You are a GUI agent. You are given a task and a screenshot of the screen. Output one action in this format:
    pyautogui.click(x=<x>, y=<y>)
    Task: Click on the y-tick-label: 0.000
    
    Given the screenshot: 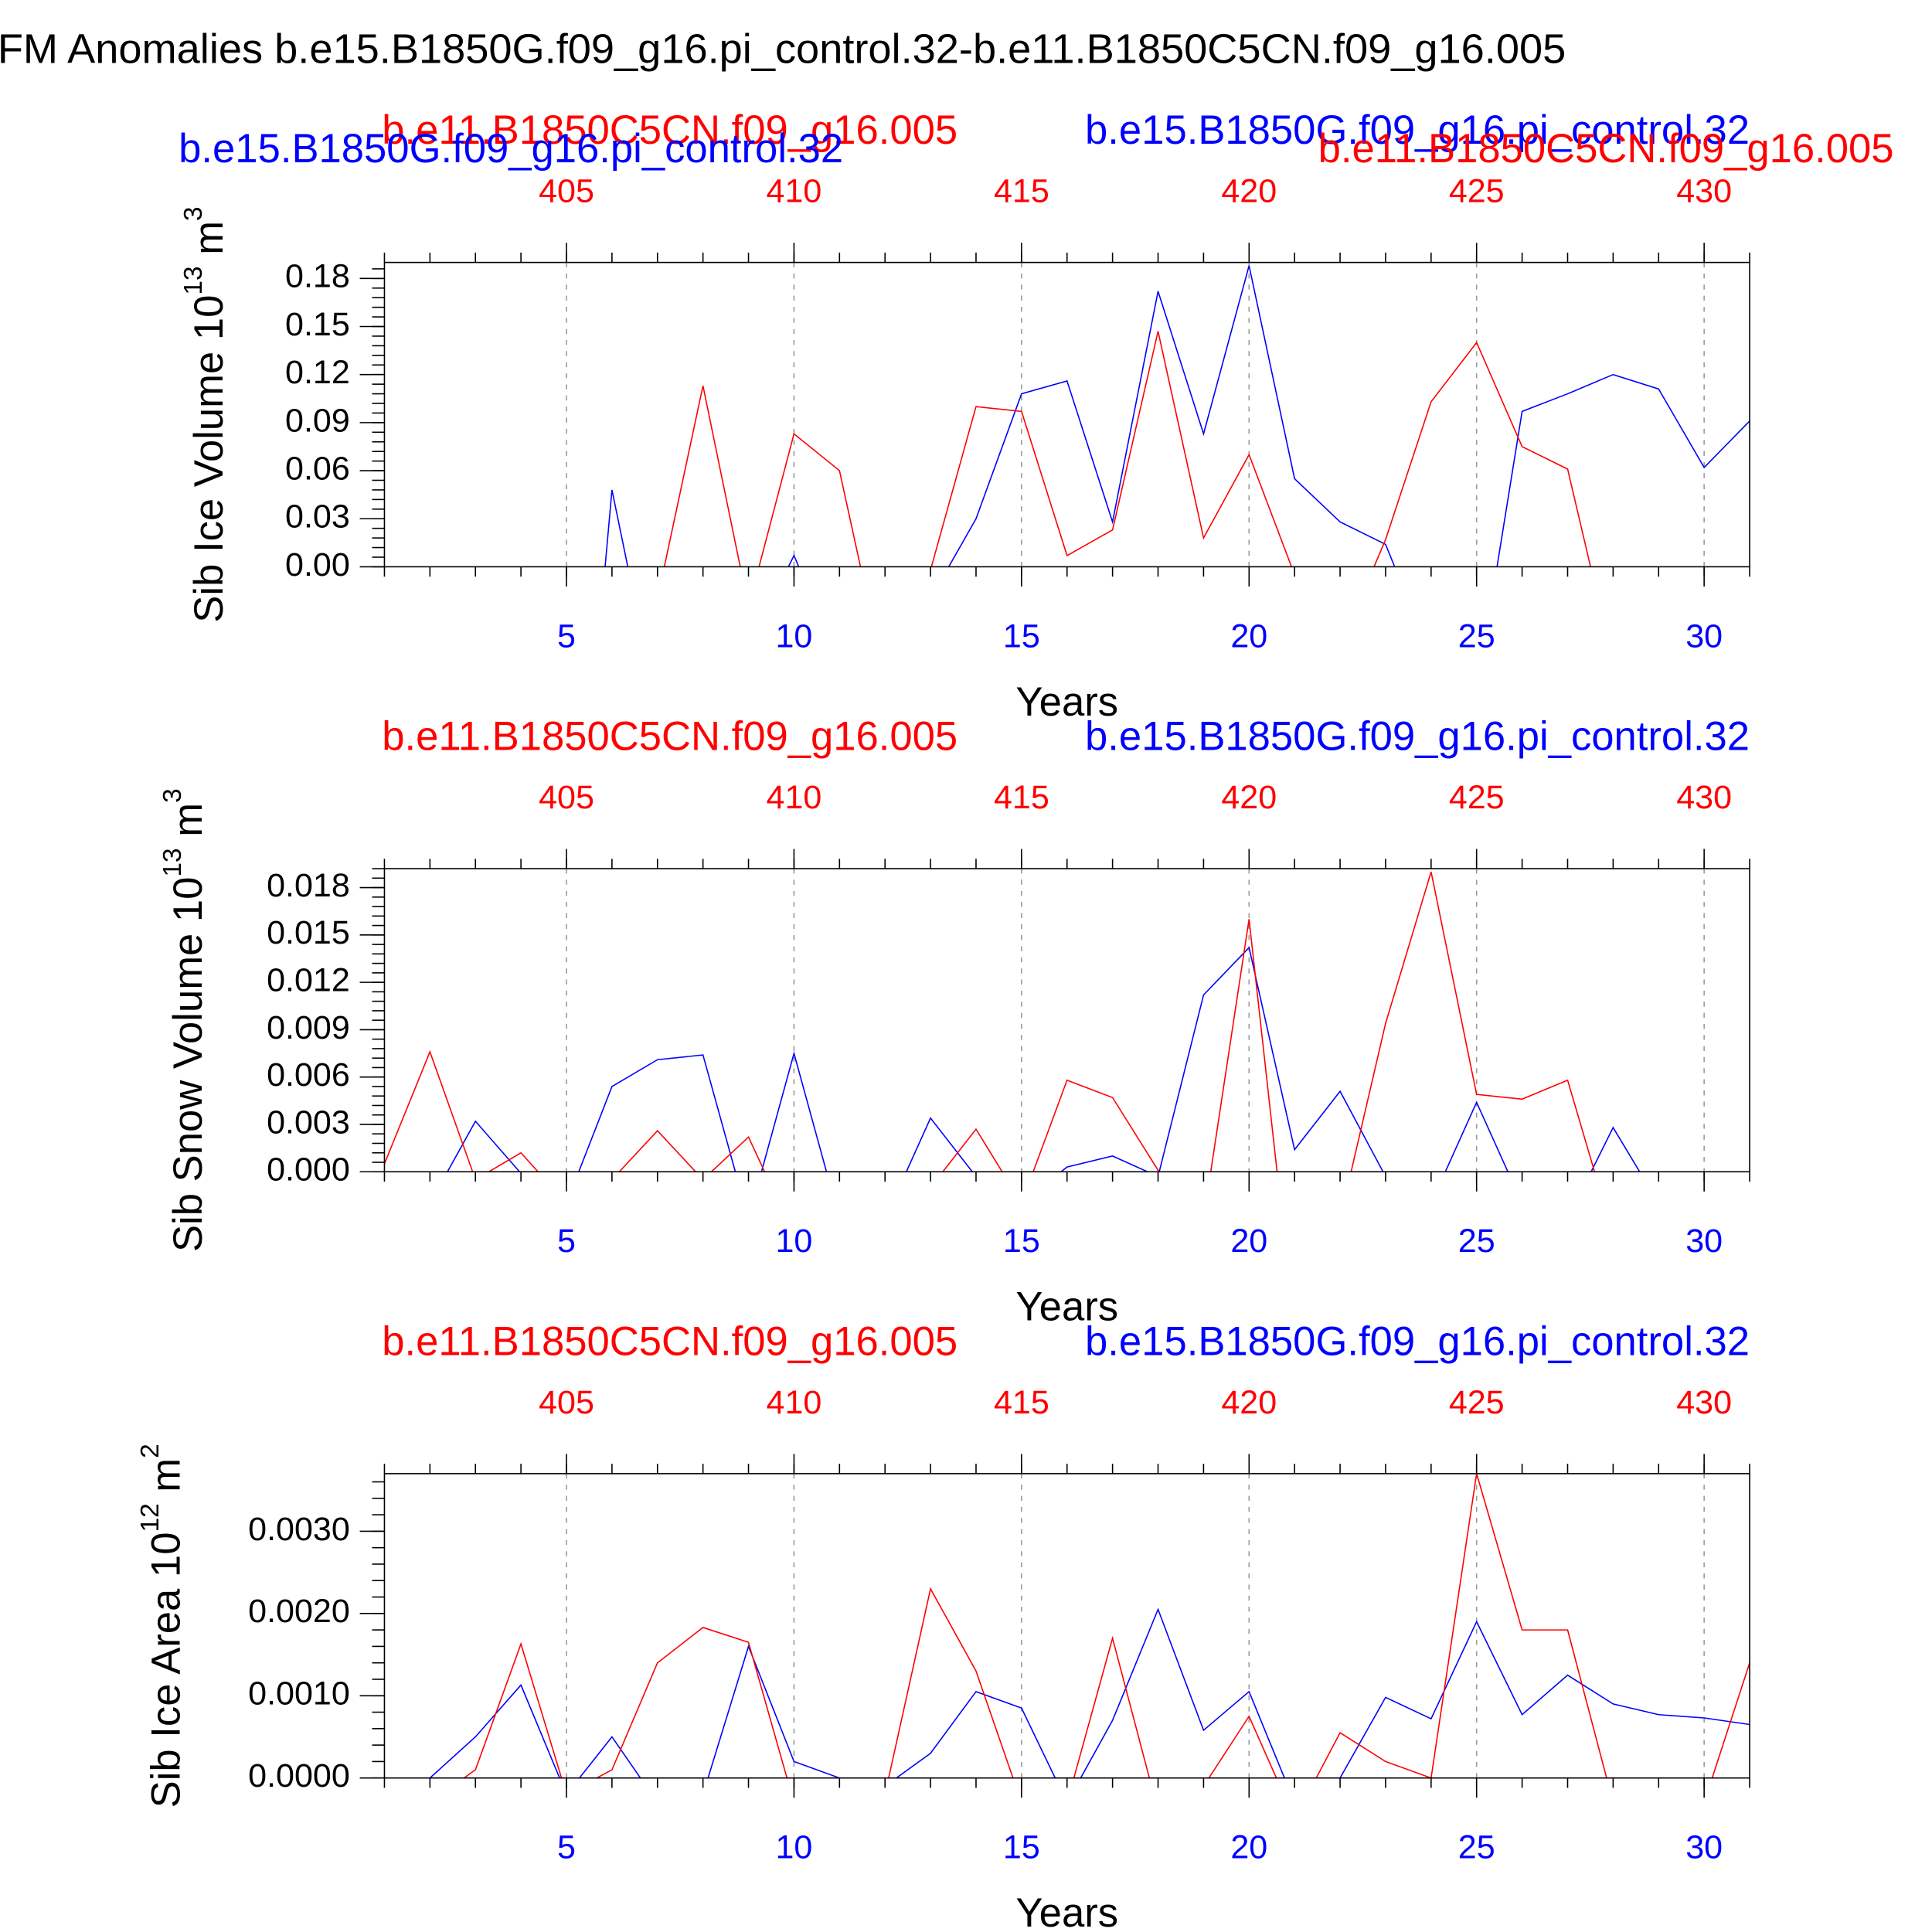 What is the action you would take?
    pyautogui.click(x=308, y=1170)
    